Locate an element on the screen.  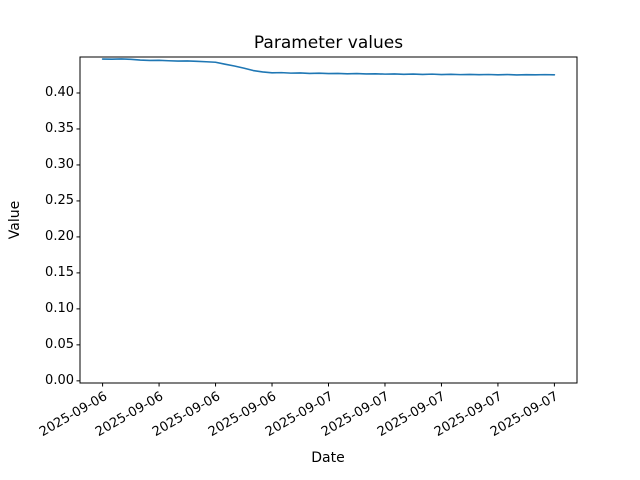
series-line is located at coordinates (328, 67).